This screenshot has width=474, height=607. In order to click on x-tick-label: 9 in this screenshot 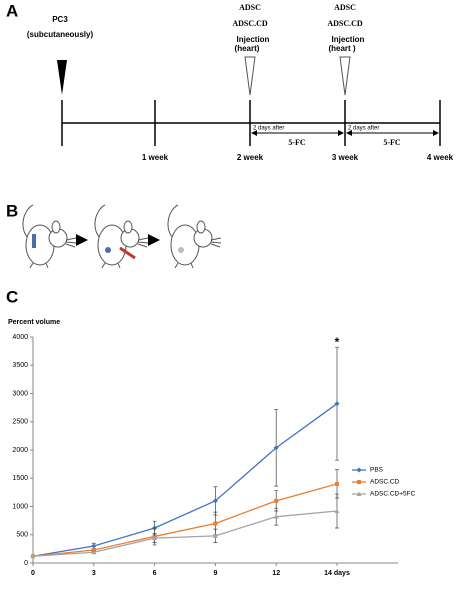, I will do `click(215, 573)`.